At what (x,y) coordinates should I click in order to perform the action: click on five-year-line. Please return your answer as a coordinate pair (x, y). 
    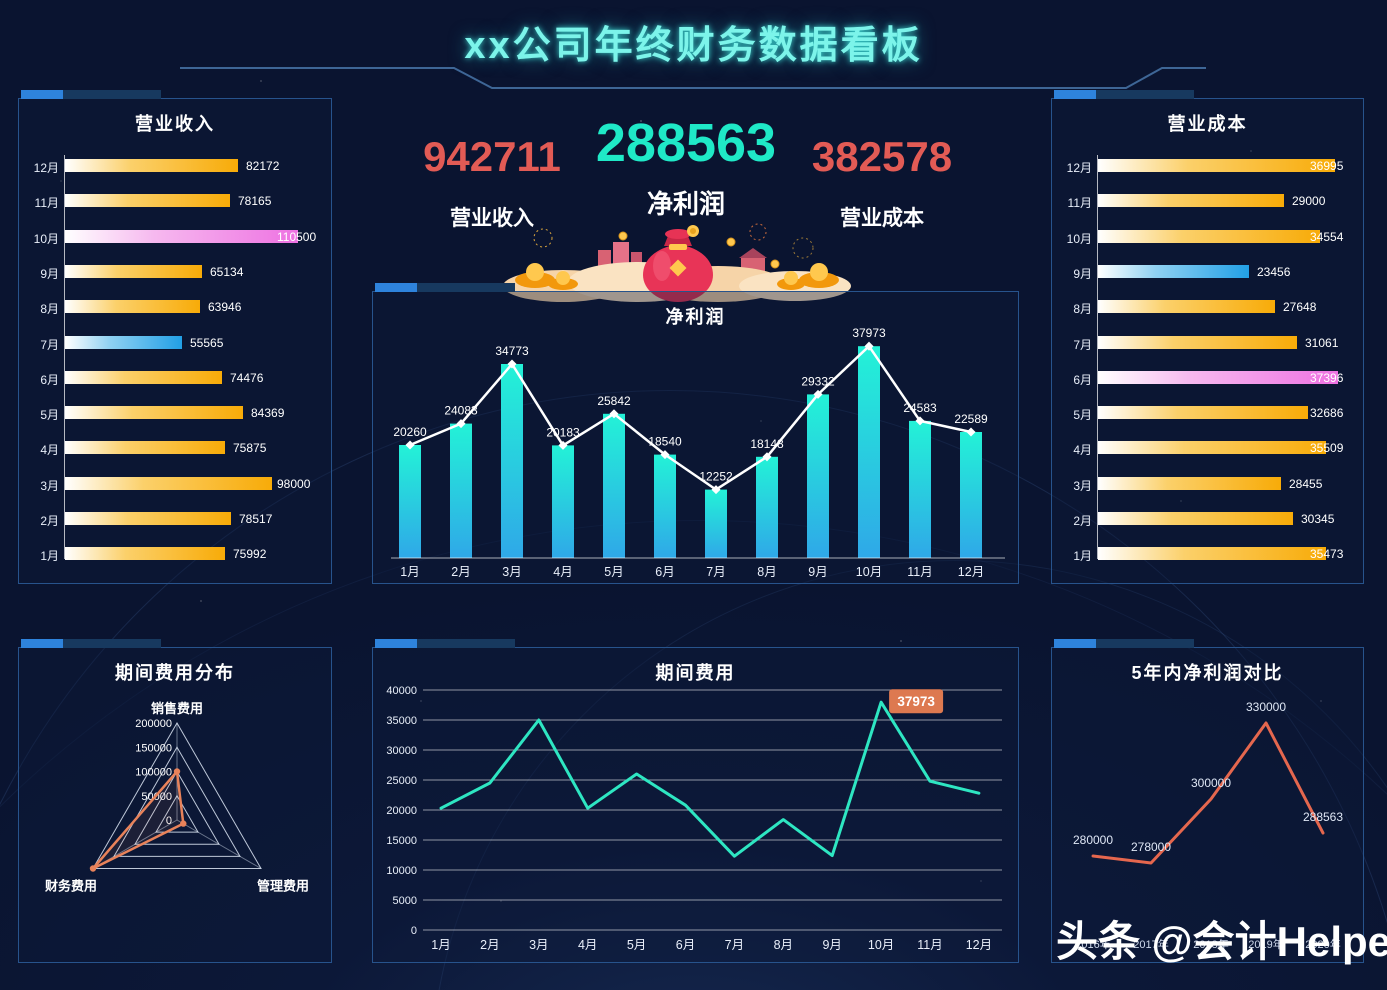
    Looking at the image, I should click on (1208, 793).